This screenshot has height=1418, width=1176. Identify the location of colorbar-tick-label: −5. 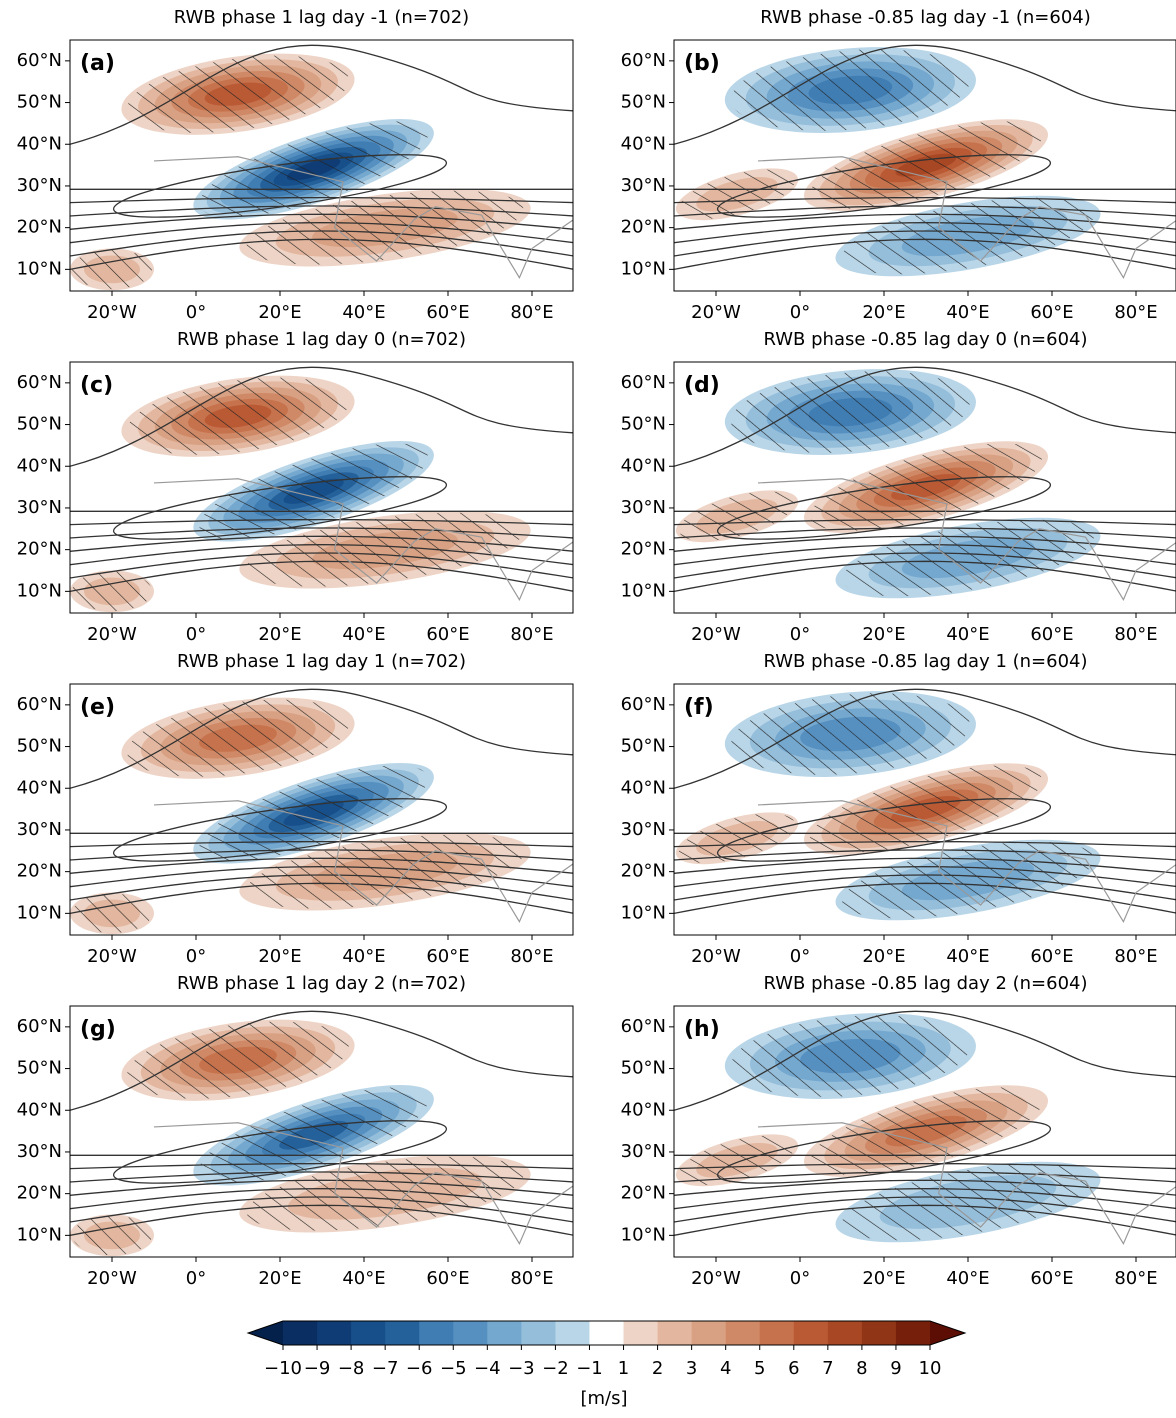
(453, 1368).